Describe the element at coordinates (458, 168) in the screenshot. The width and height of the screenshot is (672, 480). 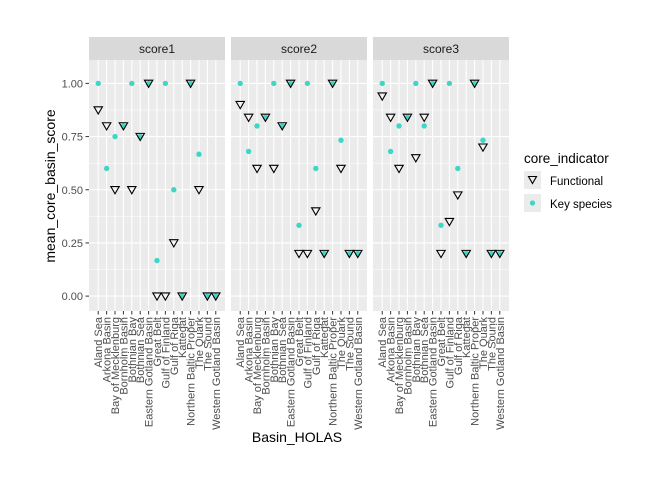
I see `point-key-species-gulf-of-riga-score3` at that location.